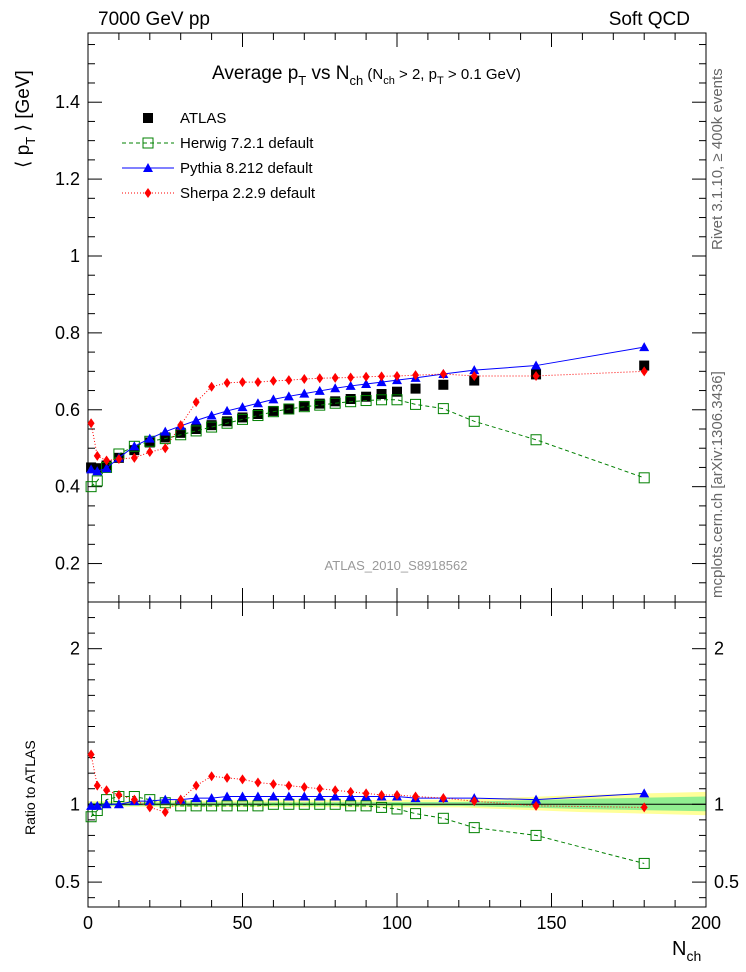 The width and height of the screenshot is (746, 972). Describe the element at coordinates (75, 256) in the screenshot. I see `main-y-tick-label: 1` at that location.